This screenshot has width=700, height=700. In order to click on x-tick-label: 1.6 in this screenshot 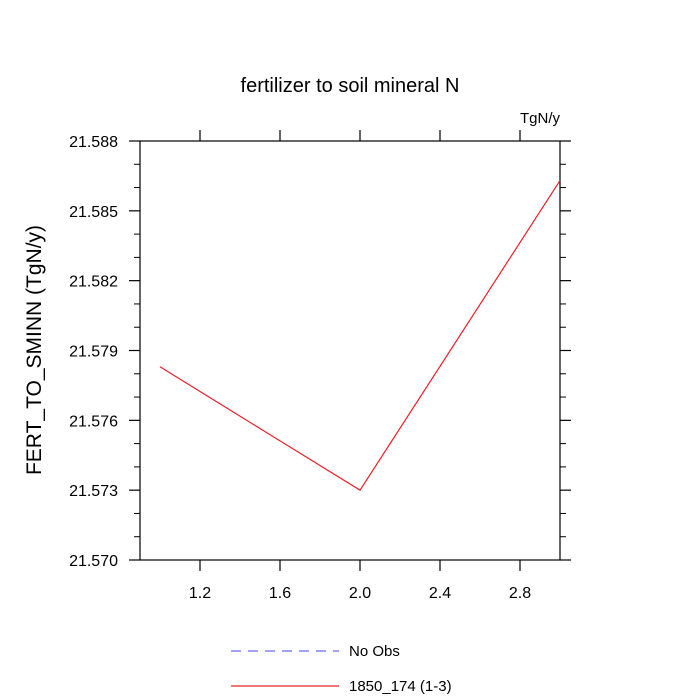, I will do `click(280, 593)`.